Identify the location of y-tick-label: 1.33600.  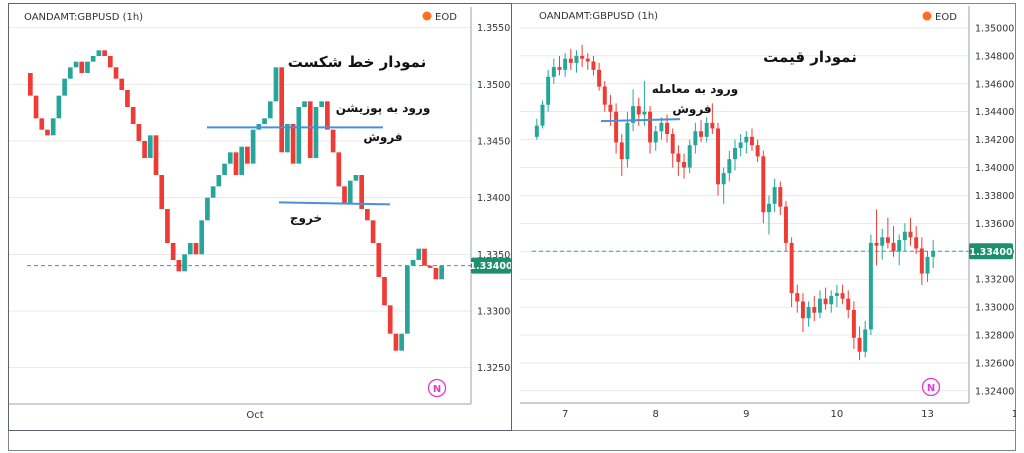
(994, 224).